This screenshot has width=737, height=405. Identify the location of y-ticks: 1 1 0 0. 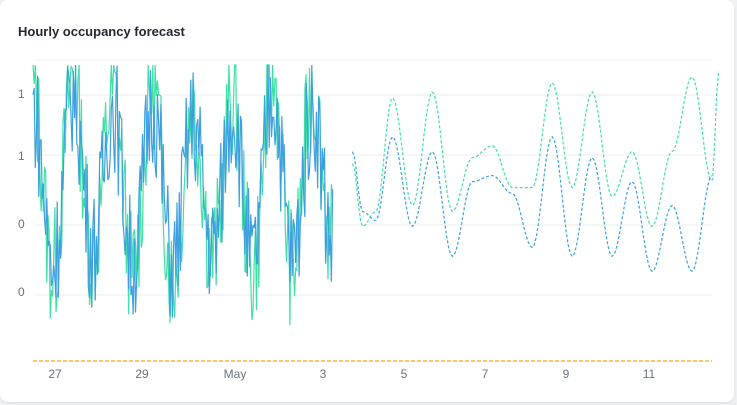
(21, 193).